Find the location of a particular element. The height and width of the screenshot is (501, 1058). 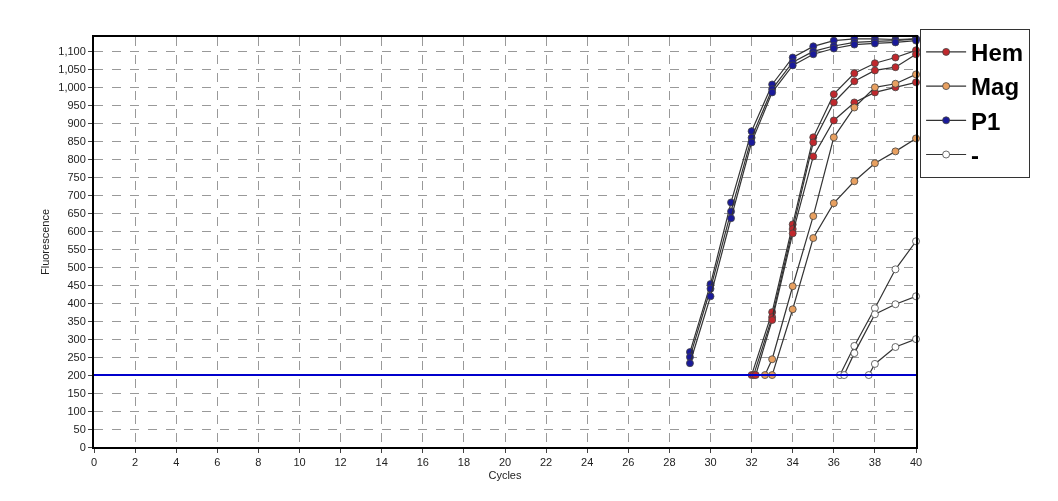

x-tick-label: 6 is located at coordinates (217, 462).